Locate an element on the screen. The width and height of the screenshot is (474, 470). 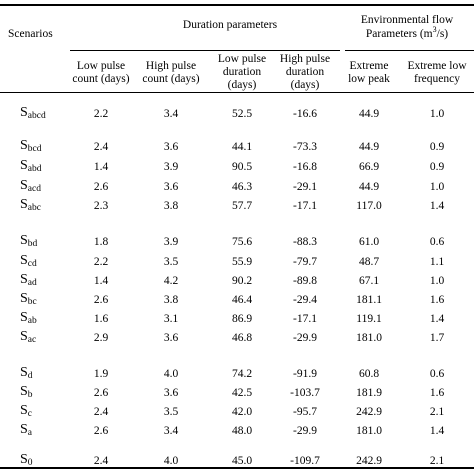
table-cell: 75.6 is located at coordinates (242, 242).